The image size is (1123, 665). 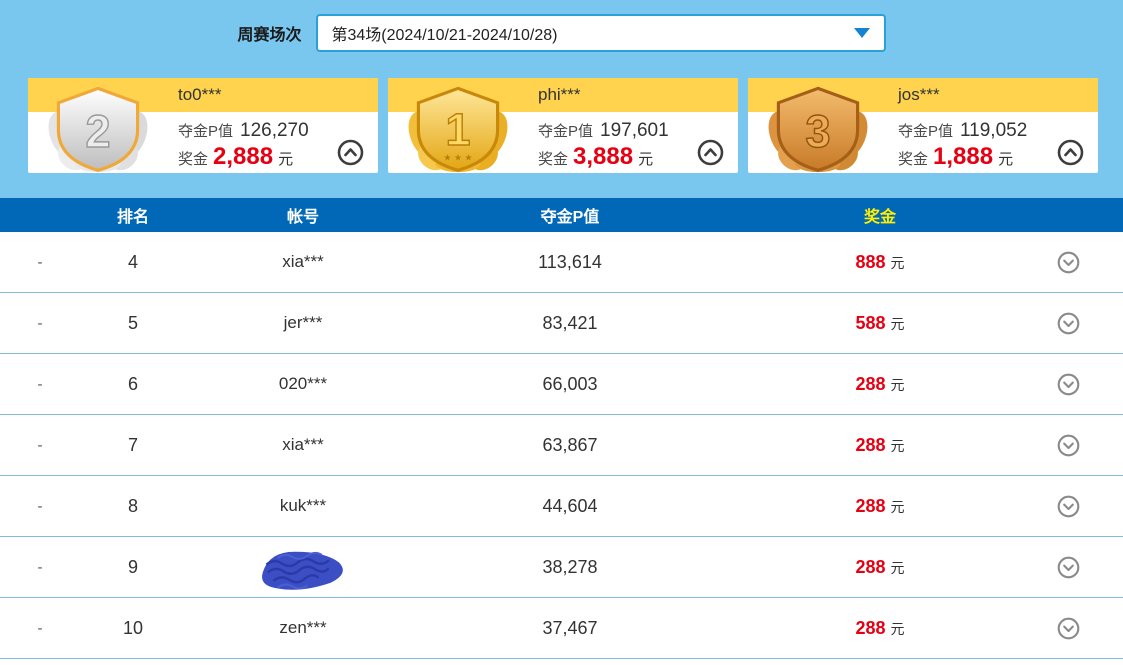 I want to click on svg-text: 1, so click(x=457, y=129).